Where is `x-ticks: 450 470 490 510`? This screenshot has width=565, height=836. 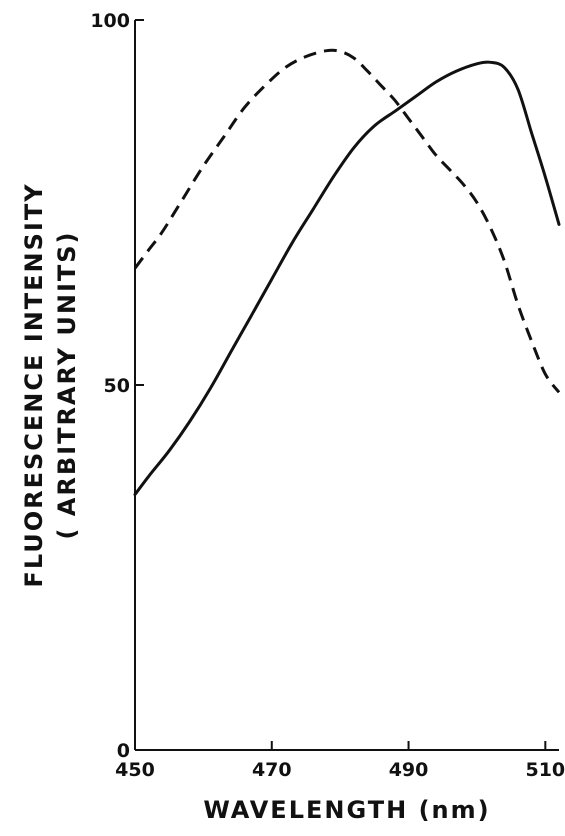 x-ticks: 450 470 490 510 is located at coordinates (340, 761).